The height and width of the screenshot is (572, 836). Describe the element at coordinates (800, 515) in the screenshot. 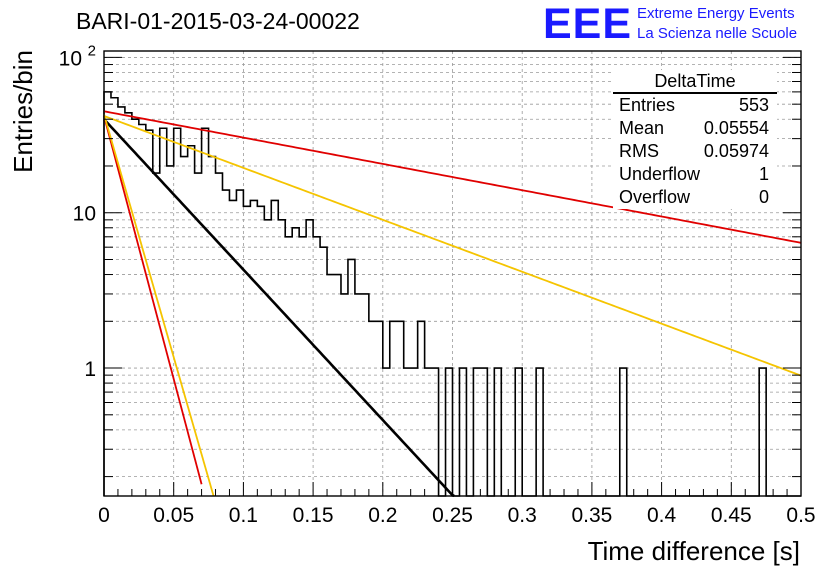

I see `x-tick-label: 0.5` at that location.